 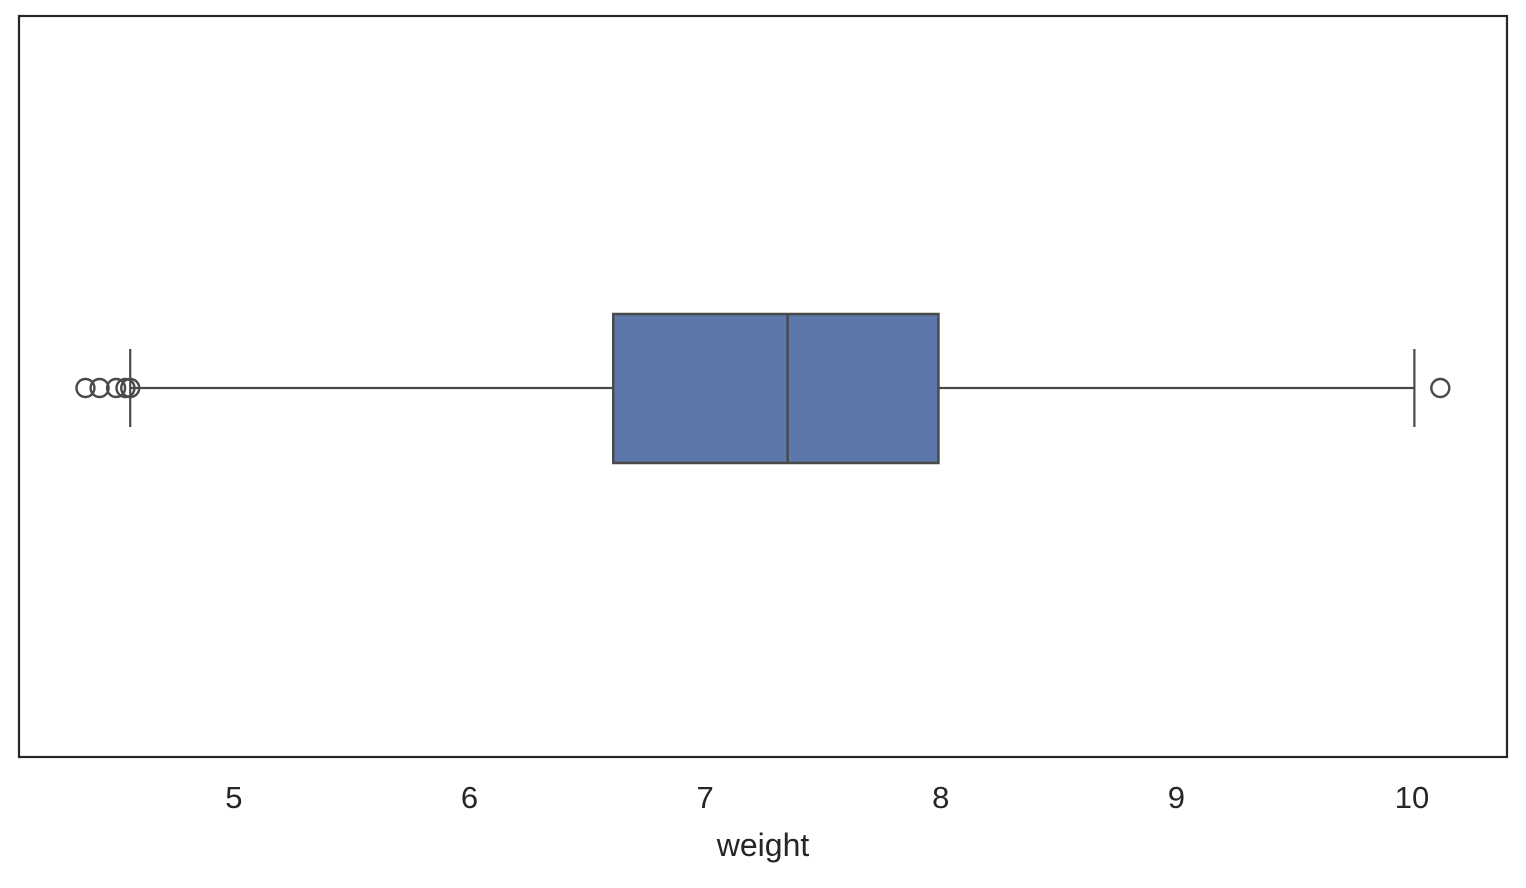 What do you see at coordinates (776, 388) in the screenshot?
I see `box` at bounding box center [776, 388].